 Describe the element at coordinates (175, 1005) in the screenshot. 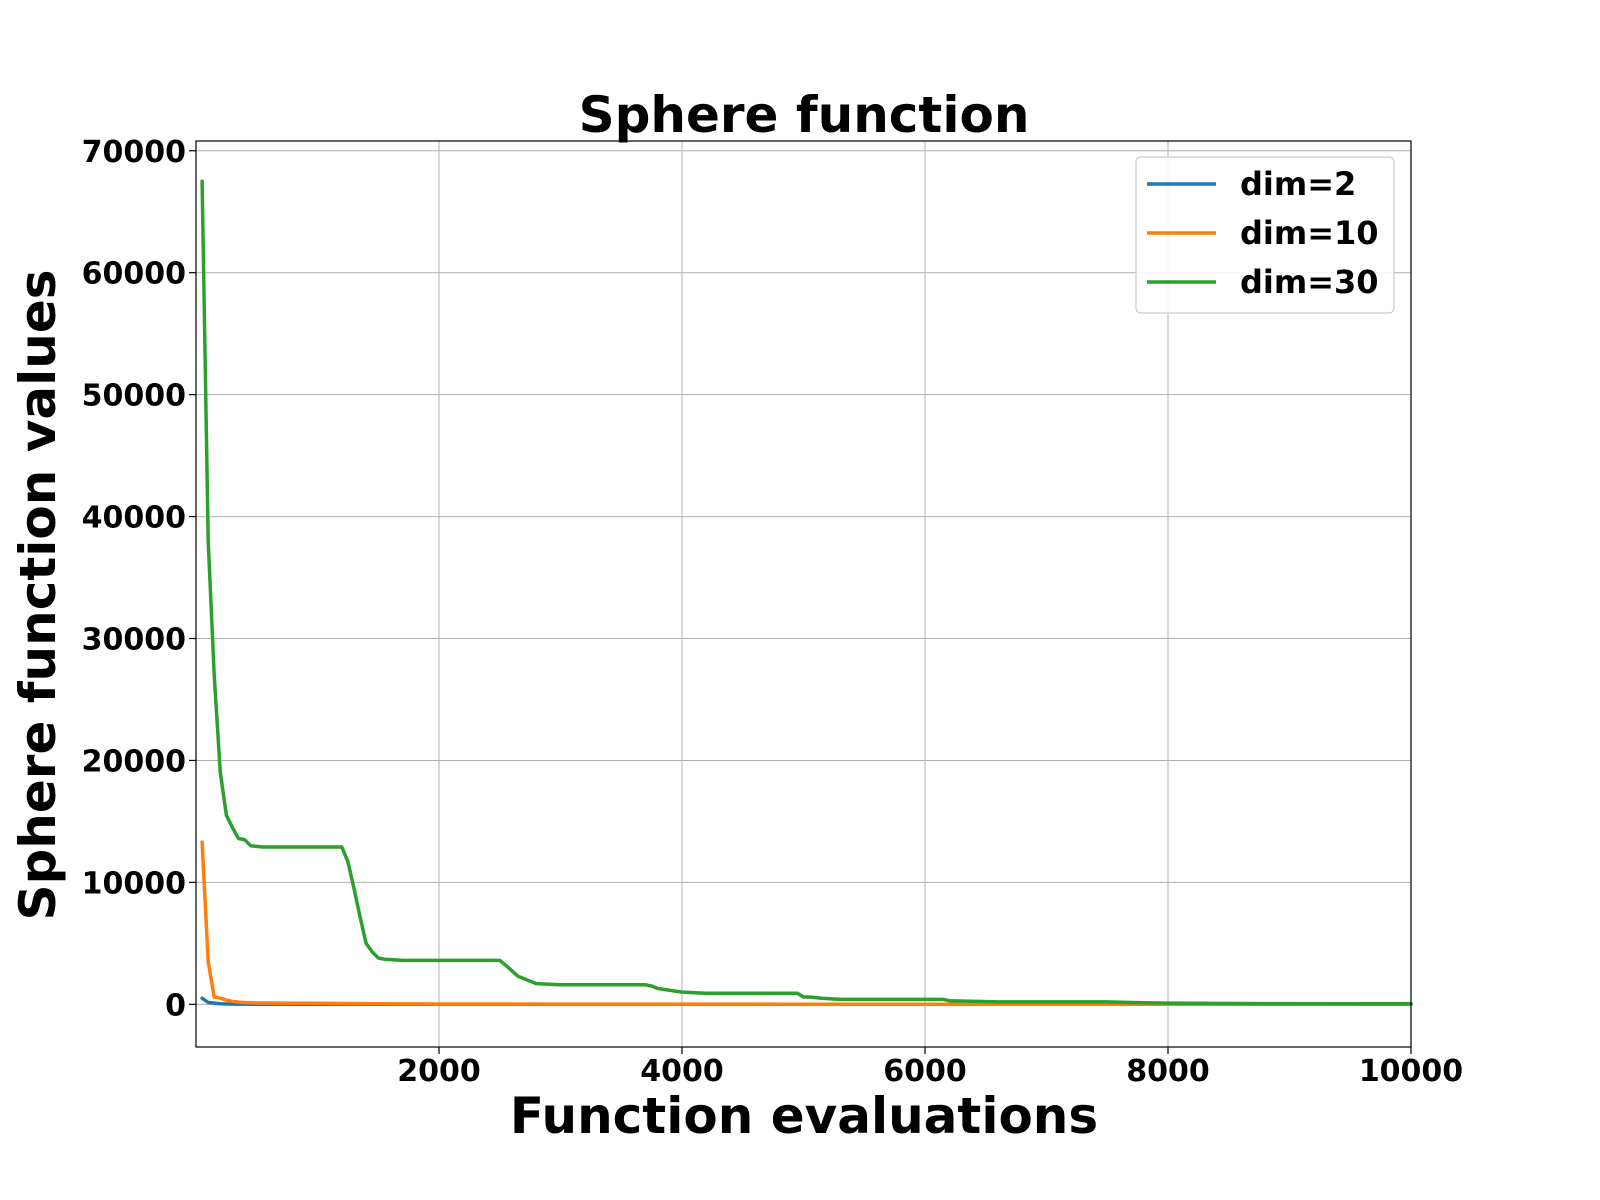

I see `y-tick-label: 0` at that location.